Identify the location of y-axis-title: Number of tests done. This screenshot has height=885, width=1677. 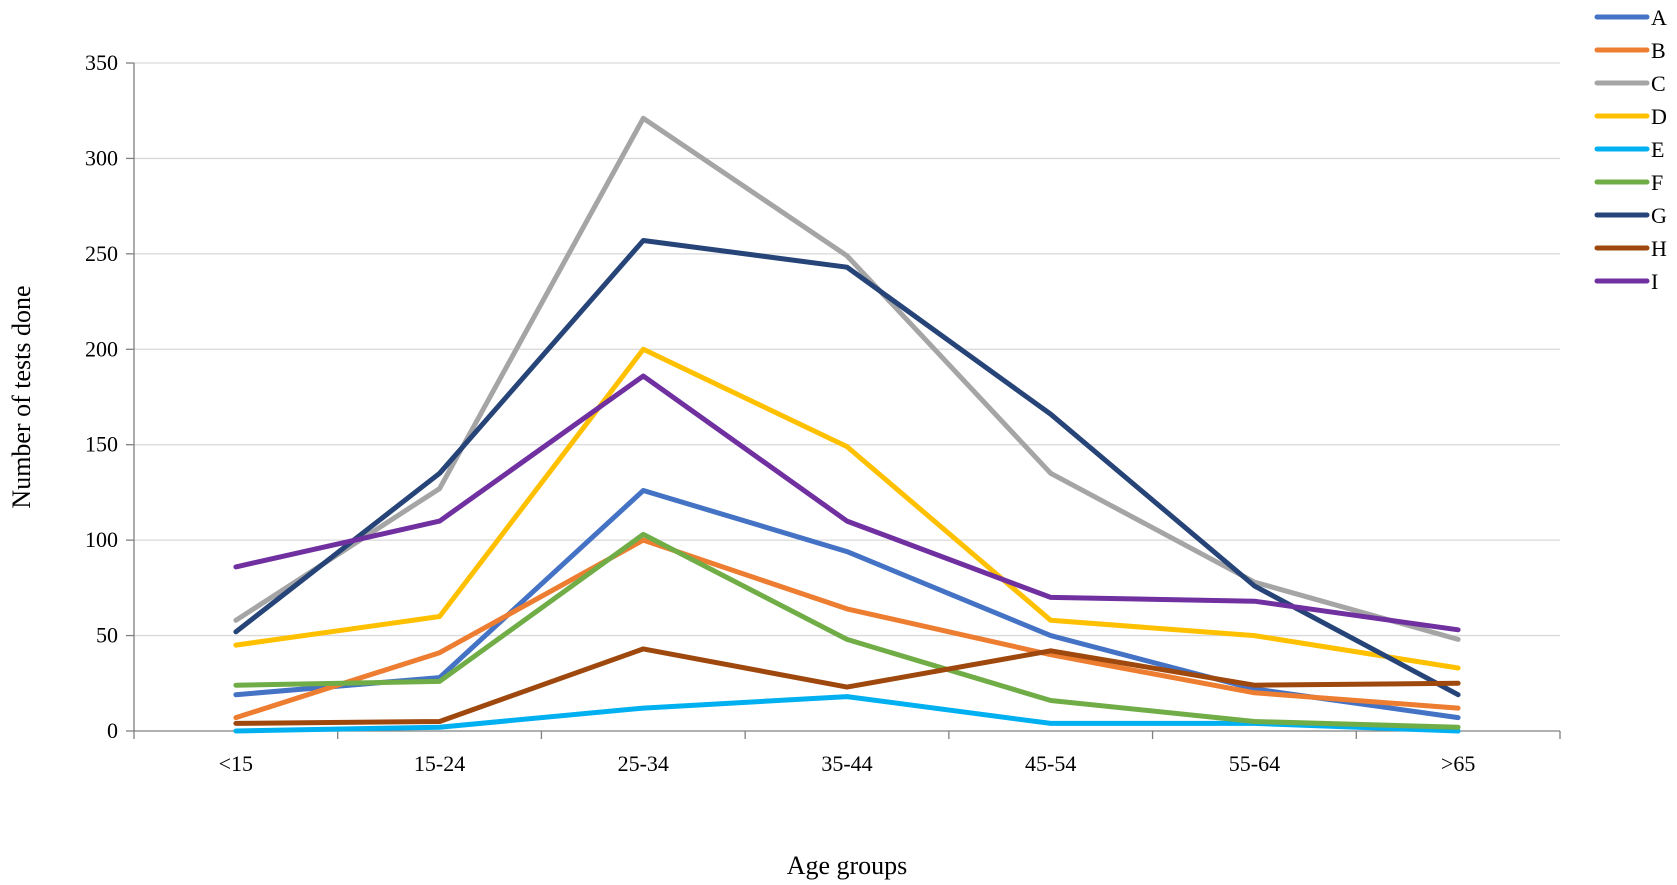
(21, 396).